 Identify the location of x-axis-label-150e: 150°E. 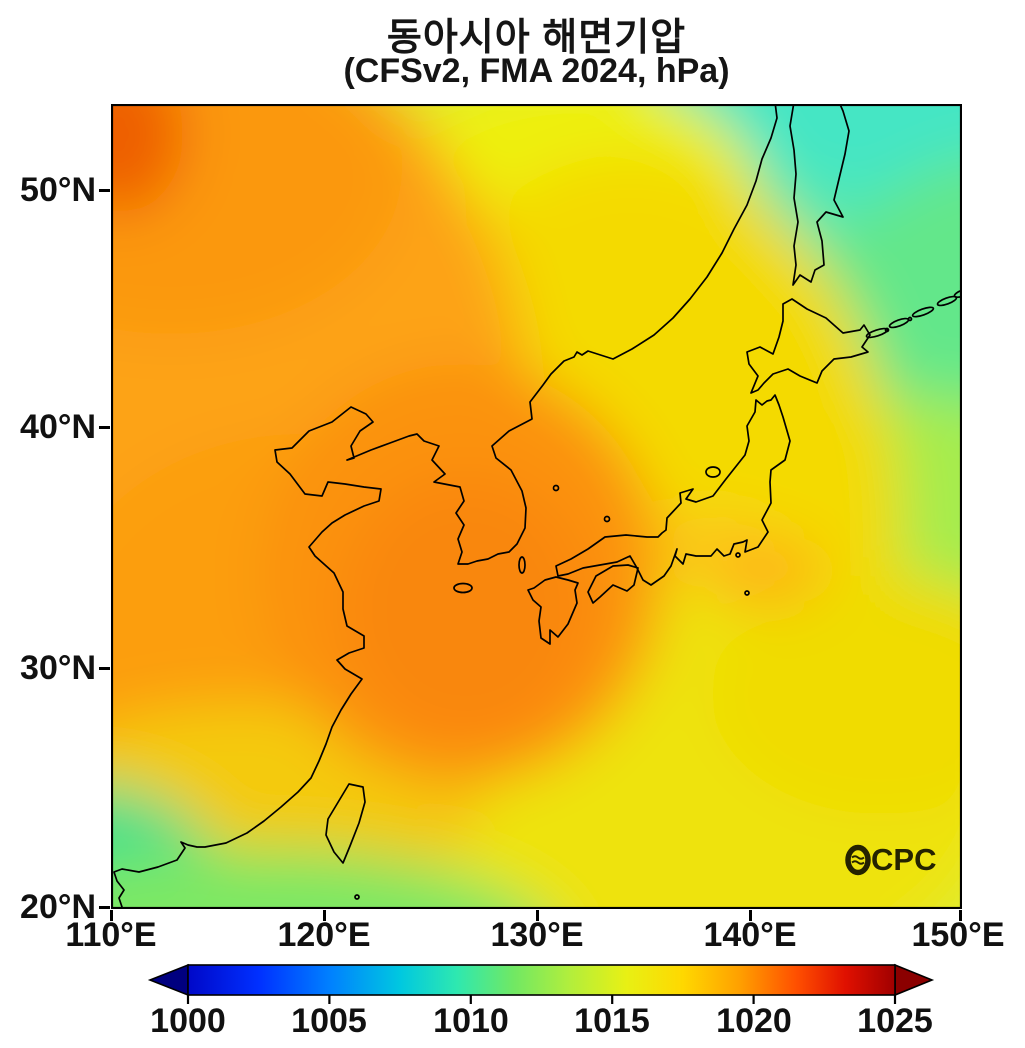
(958, 935).